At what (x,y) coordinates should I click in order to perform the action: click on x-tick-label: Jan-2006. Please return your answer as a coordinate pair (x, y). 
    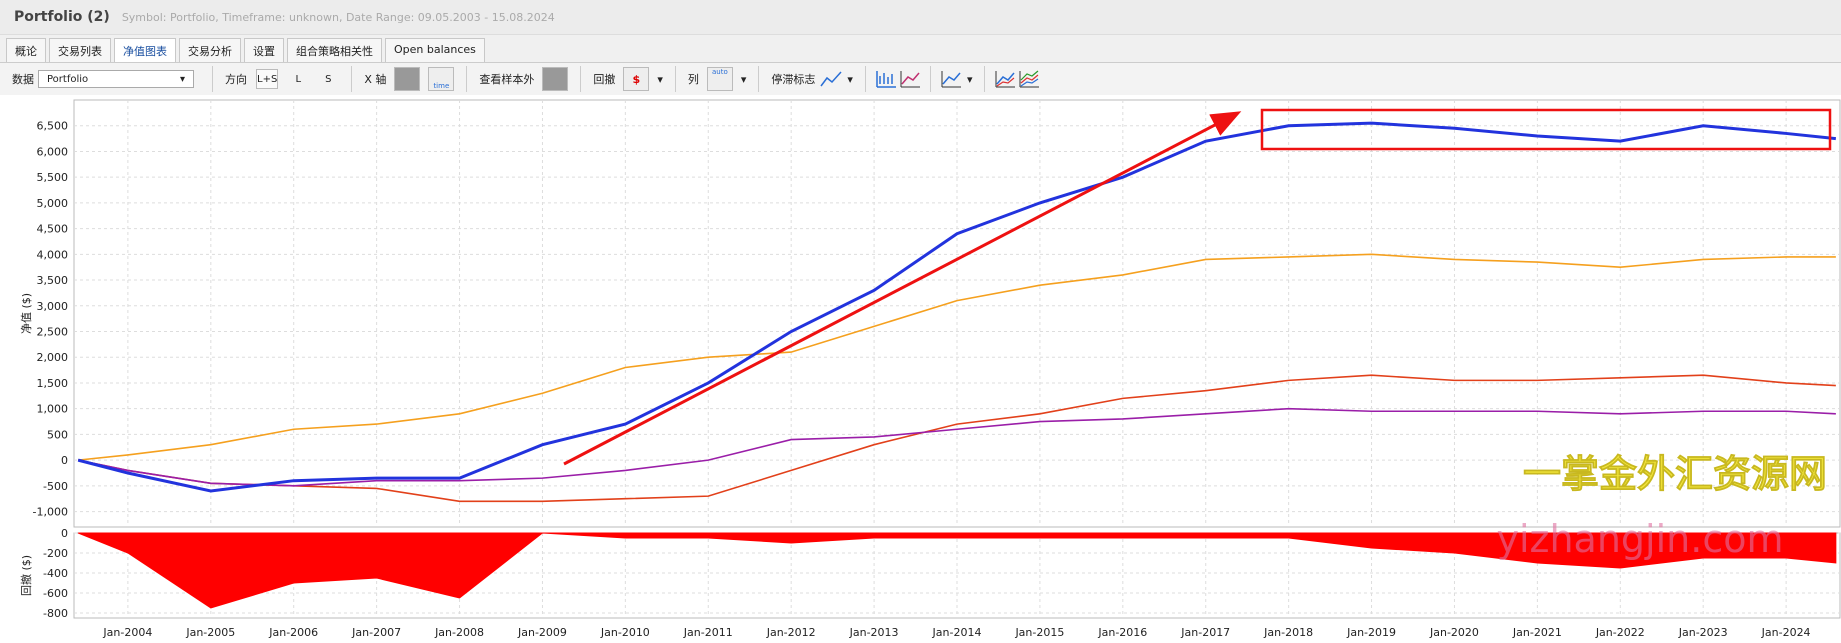
    Looking at the image, I should click on (293, 632).